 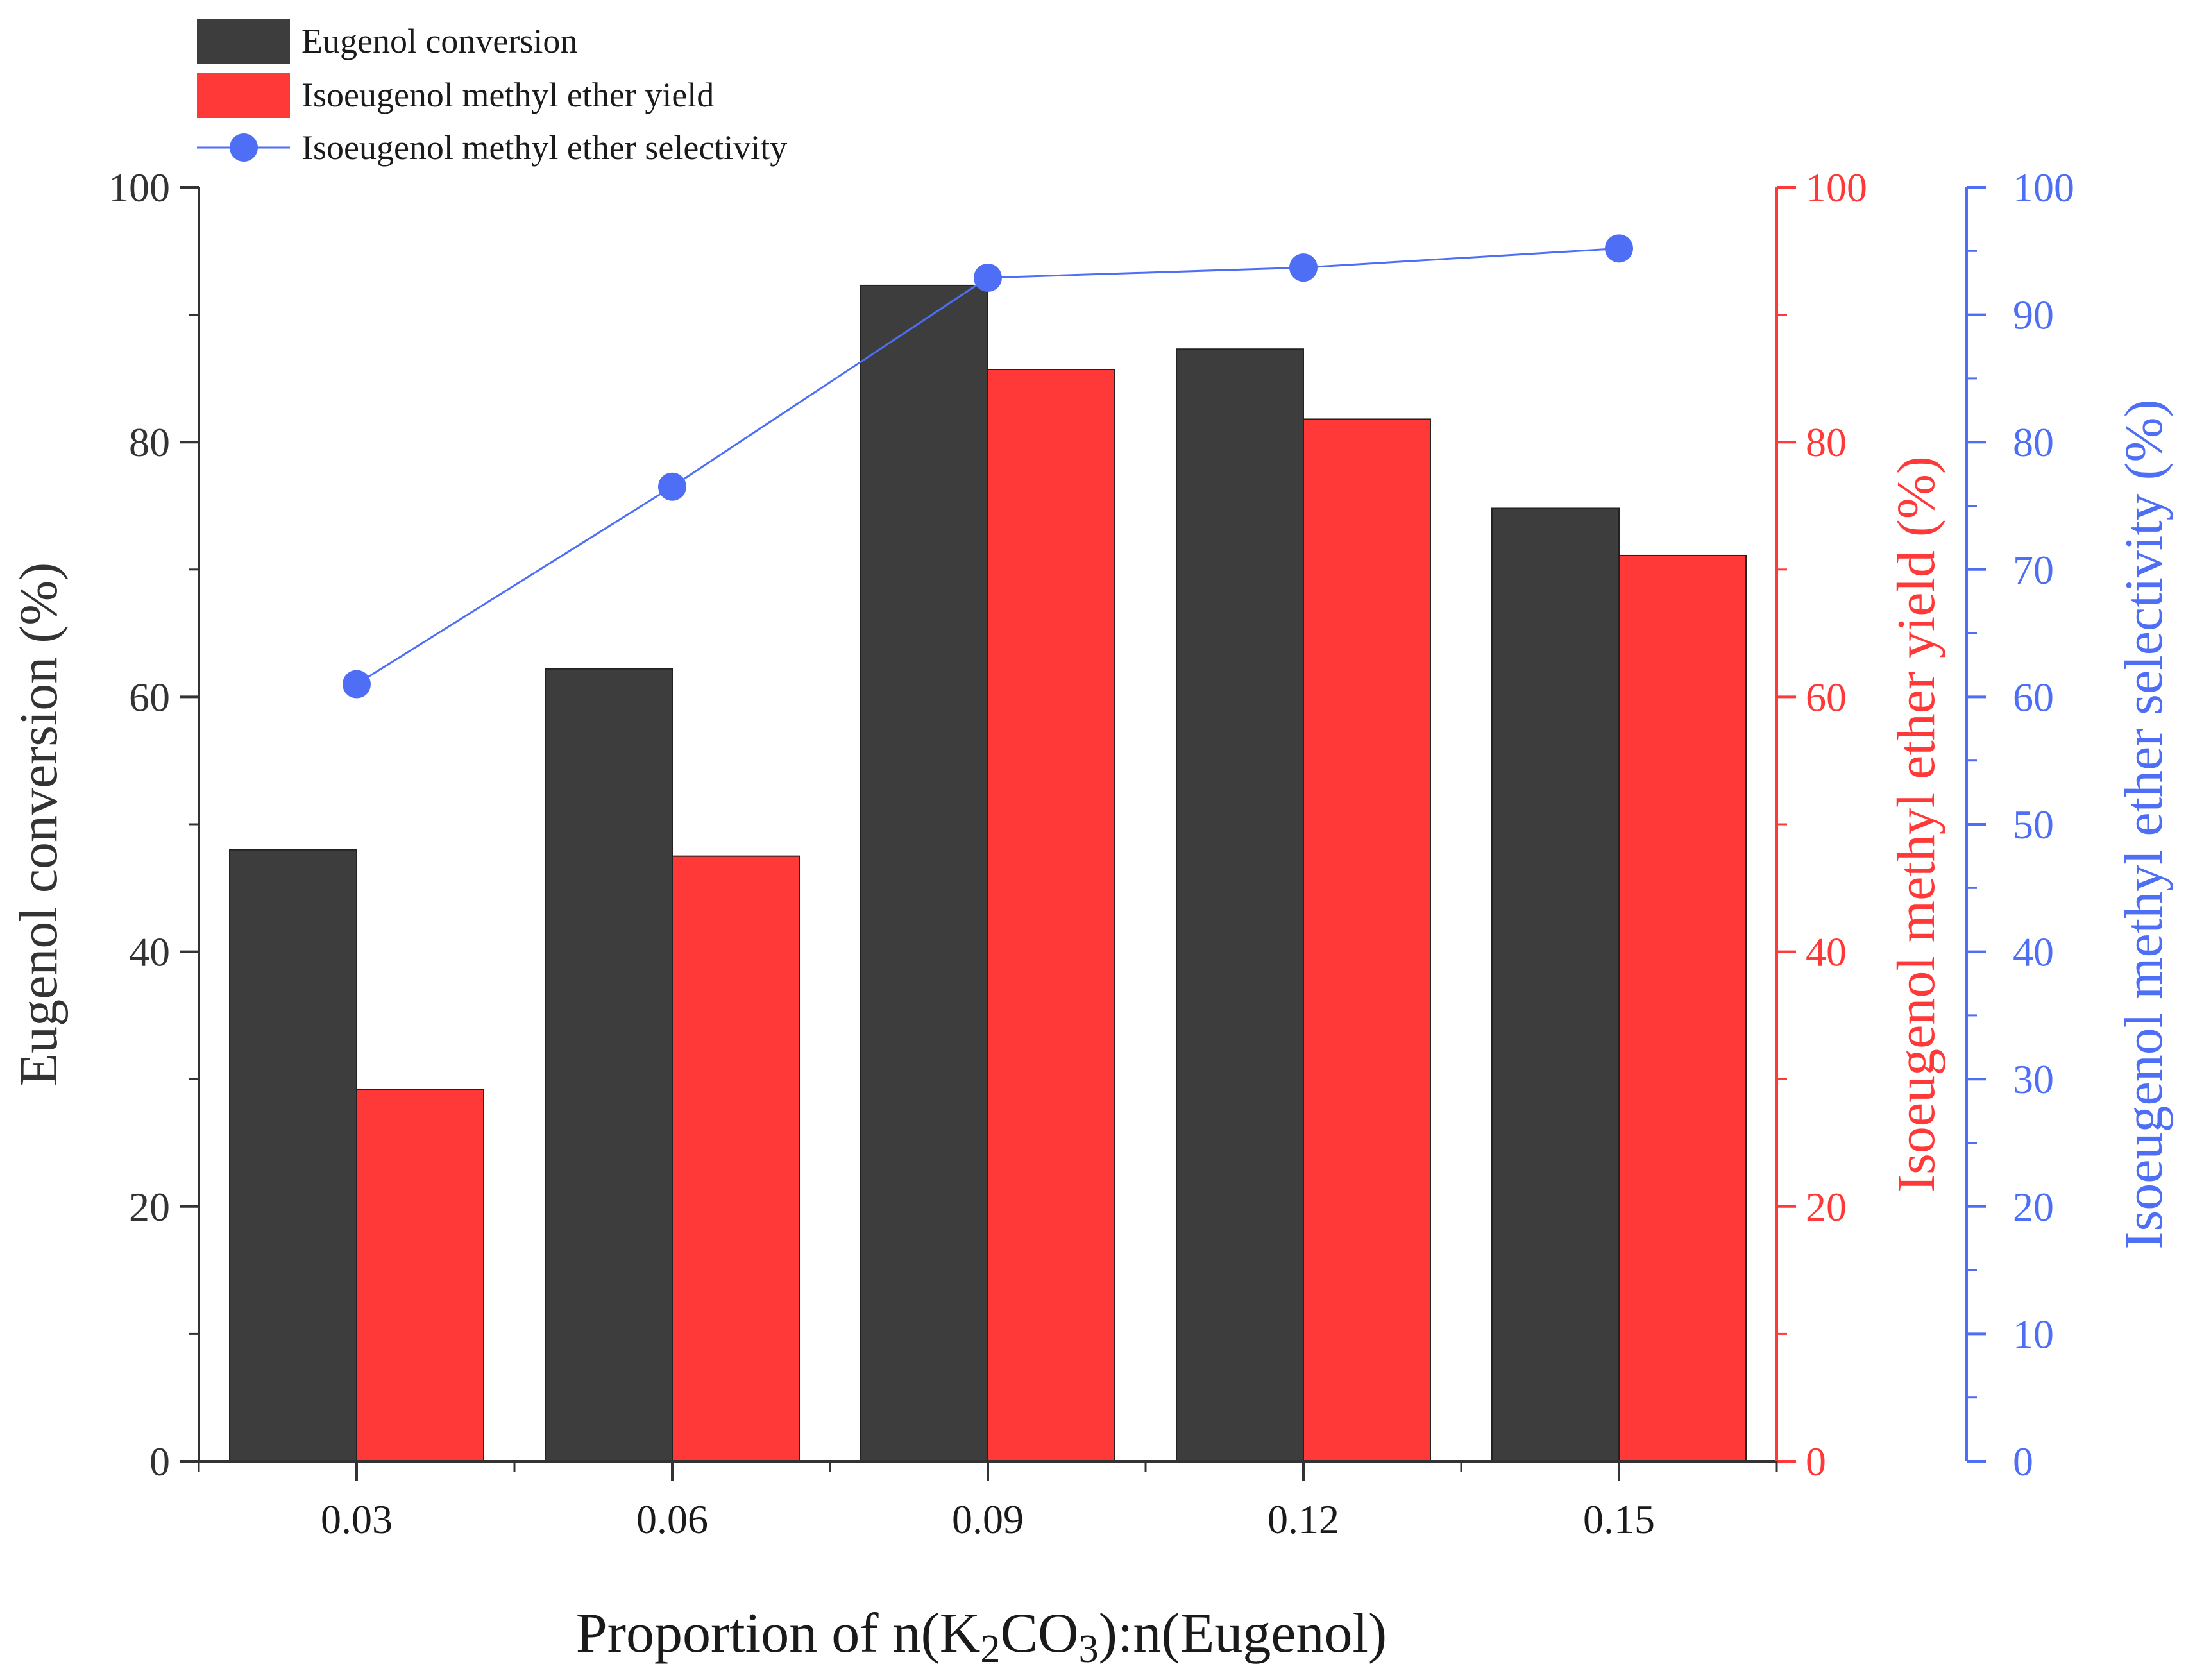 What do you see at coordinates (1240, 905) in the screenshot?
I see `bar-conversion-0.12` at bounding box center [1240, 905].